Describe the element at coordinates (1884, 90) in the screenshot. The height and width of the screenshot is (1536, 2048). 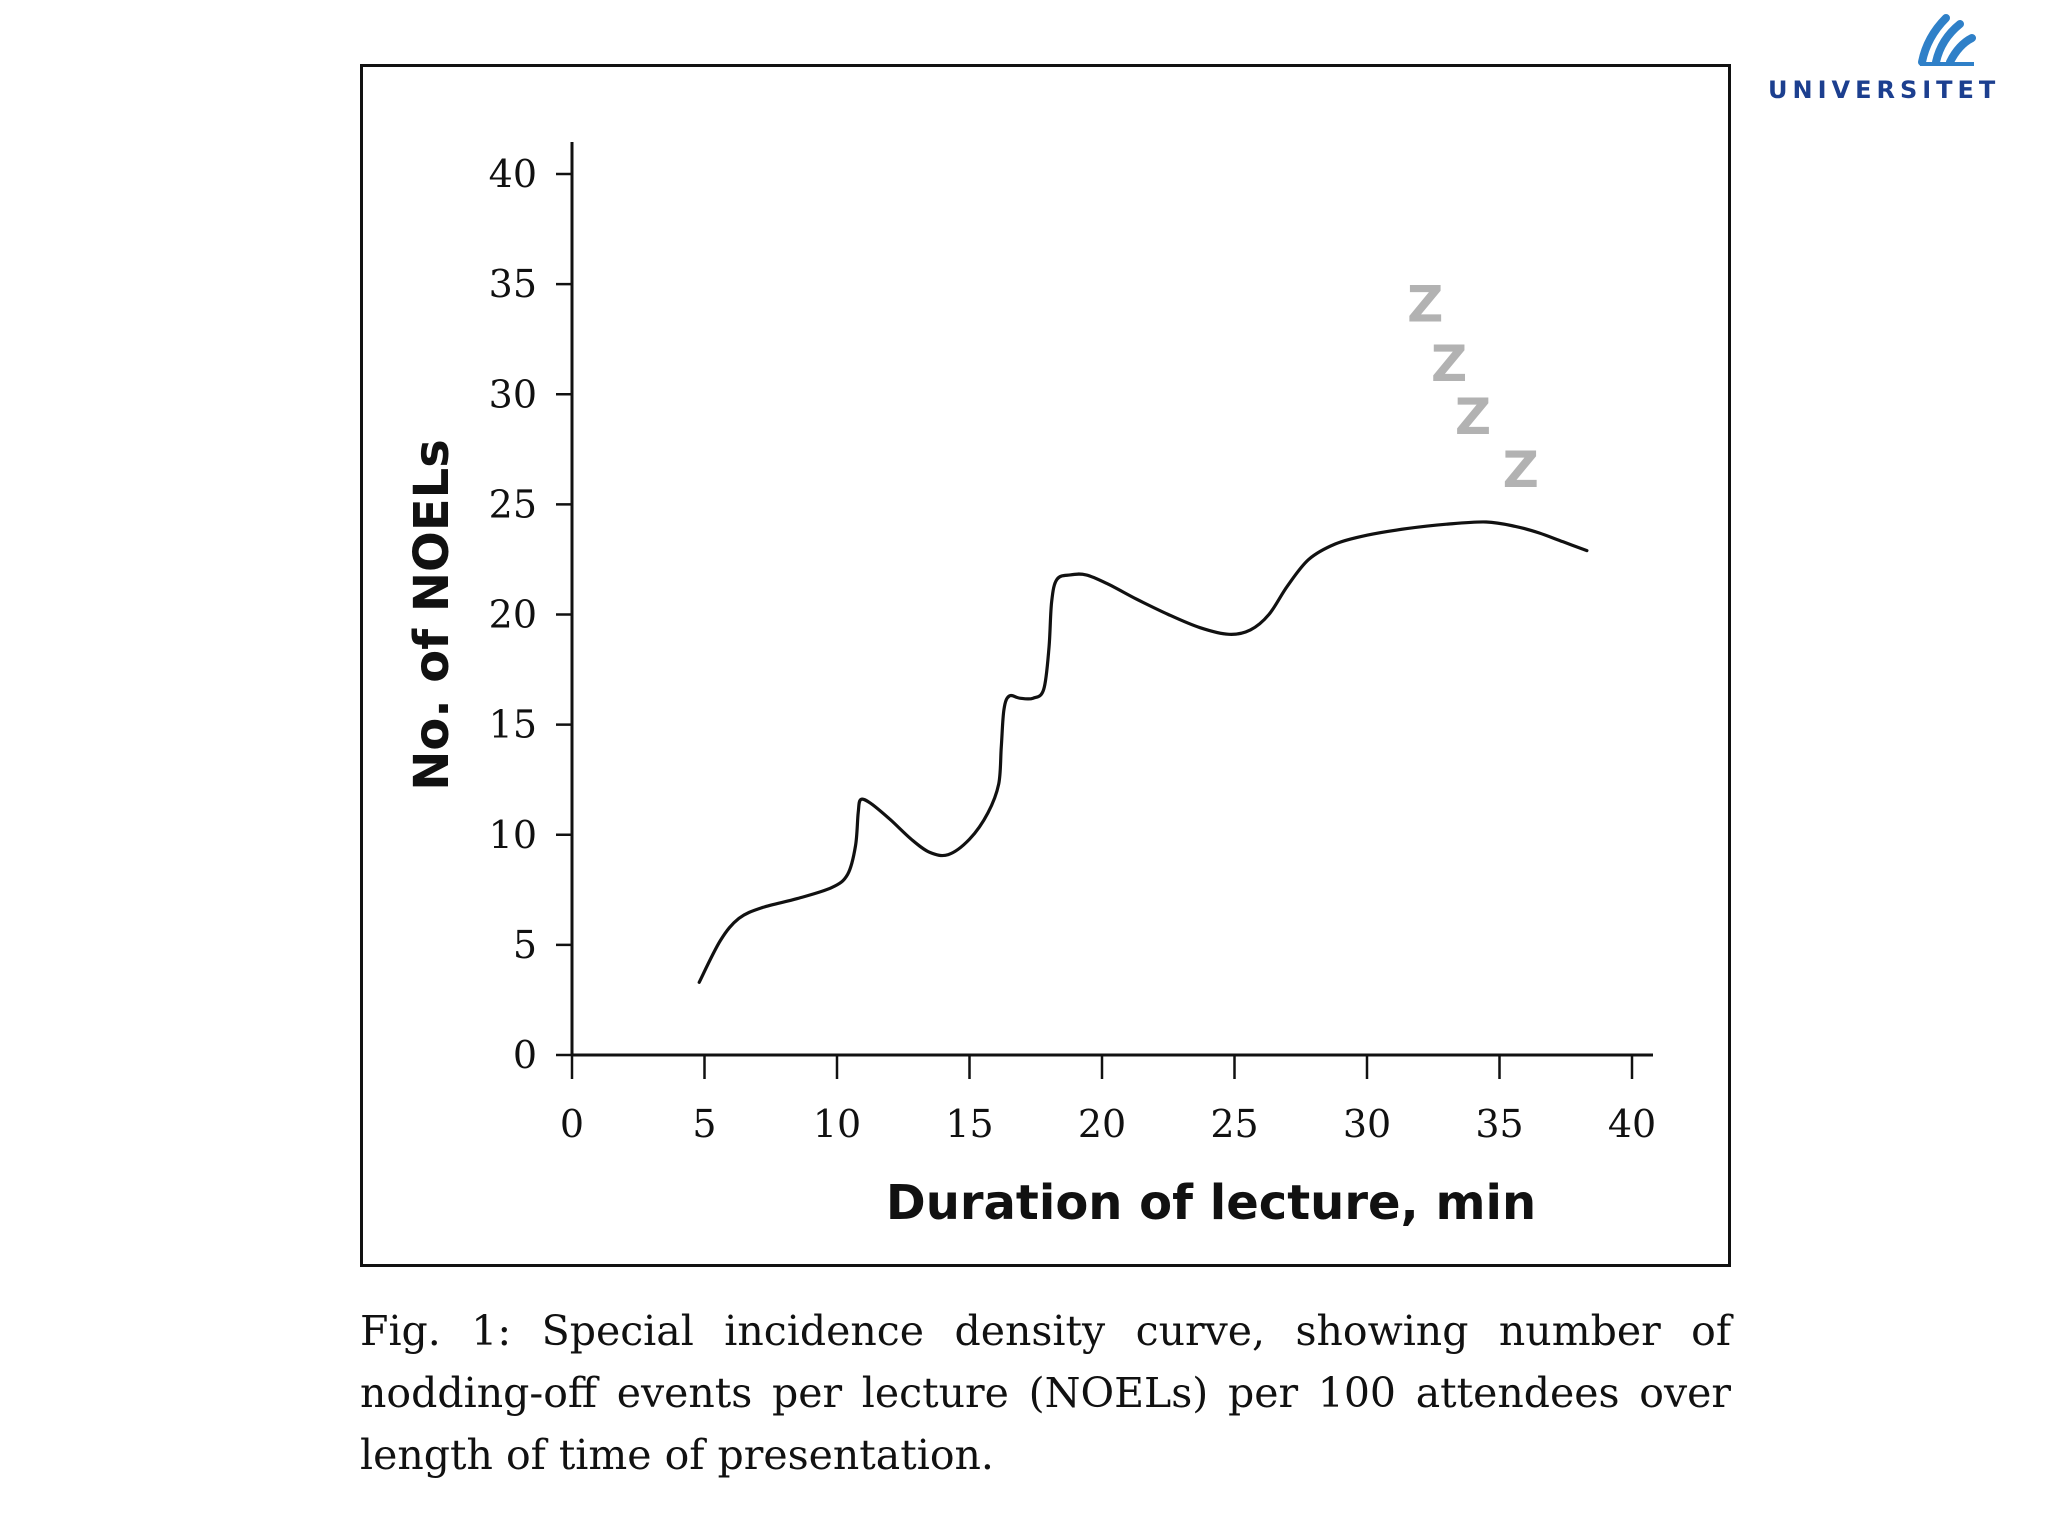
I see `university-wordmark: UNIVERSITET` at that location.